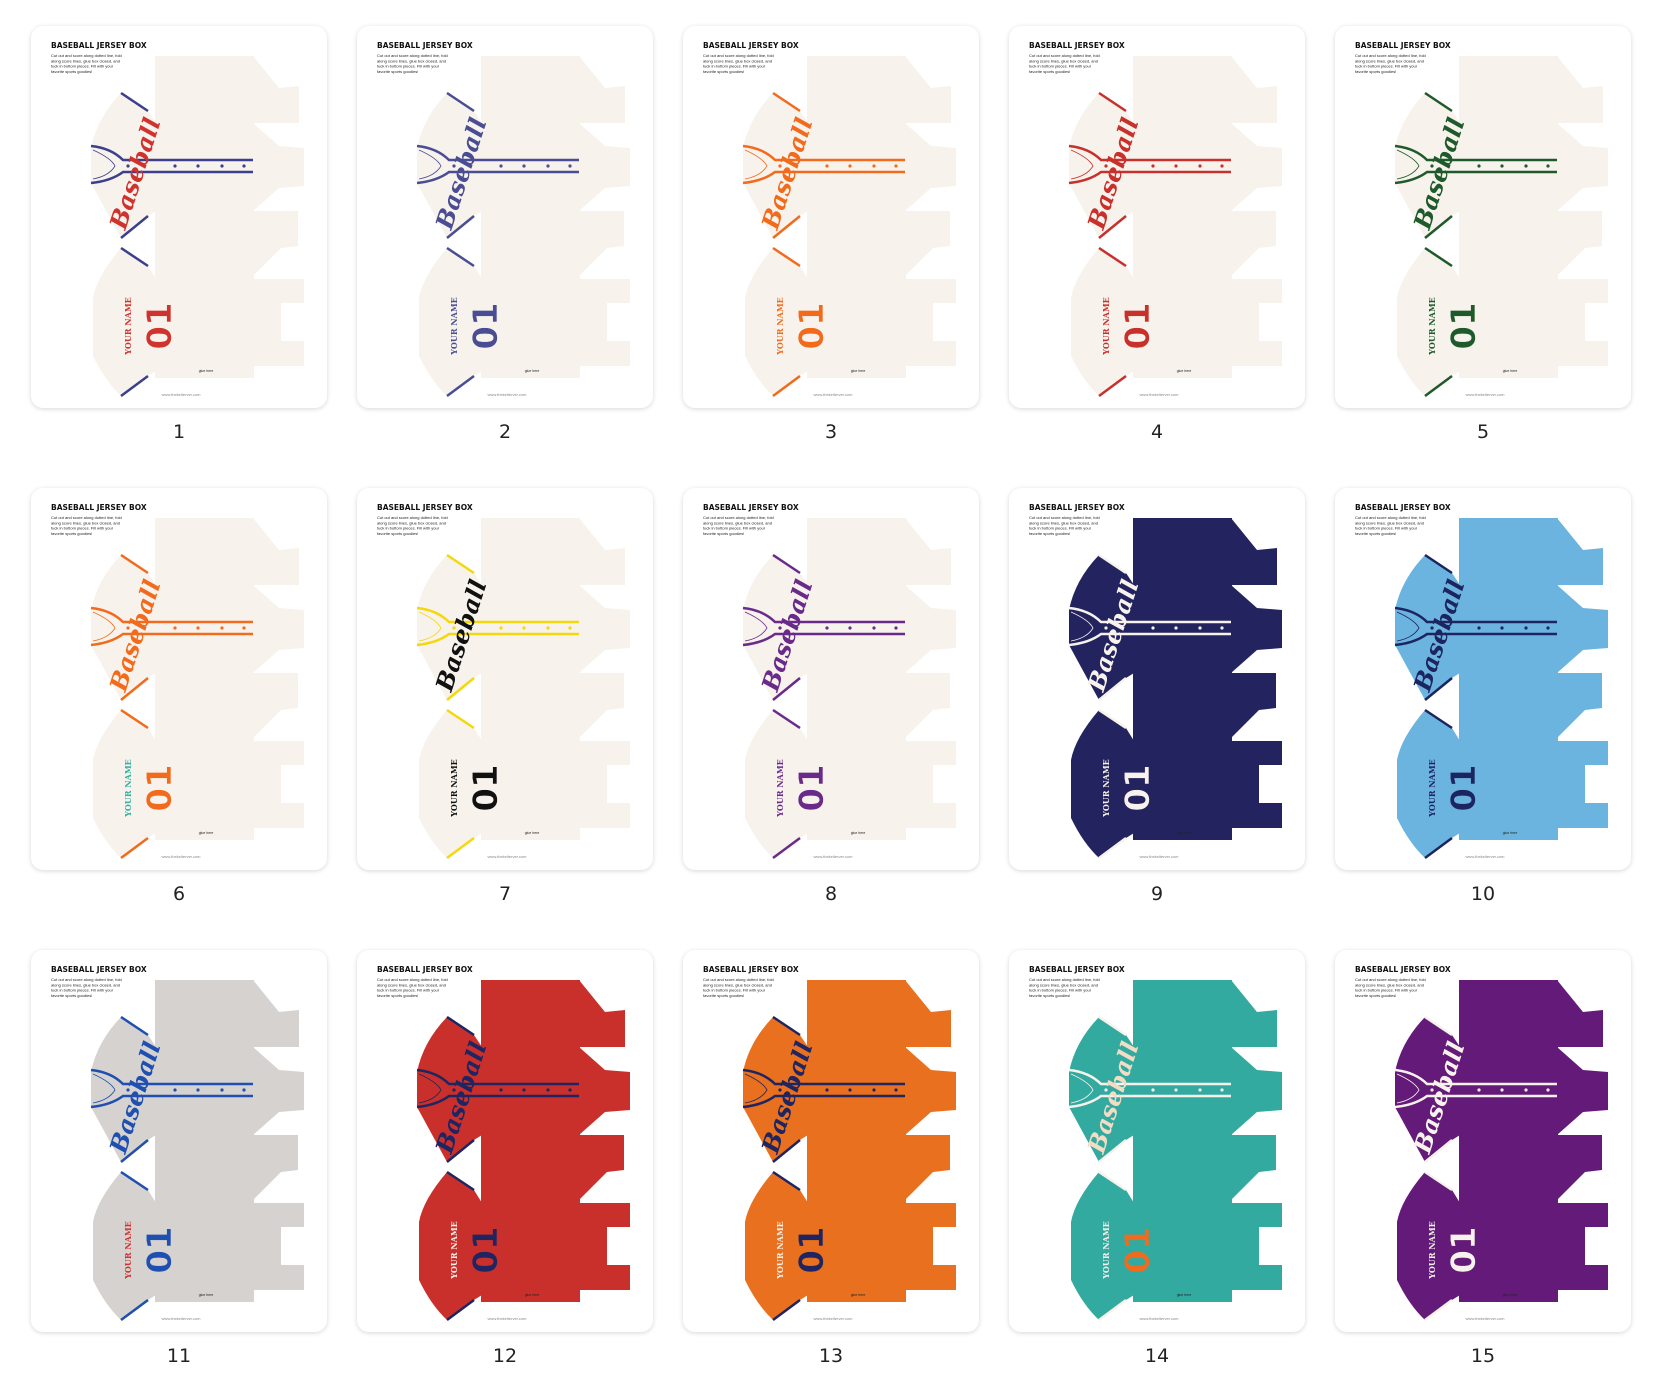 This screenshot has height=1396, width=1656. I want to click on design-number: 7, so click(505, 894).